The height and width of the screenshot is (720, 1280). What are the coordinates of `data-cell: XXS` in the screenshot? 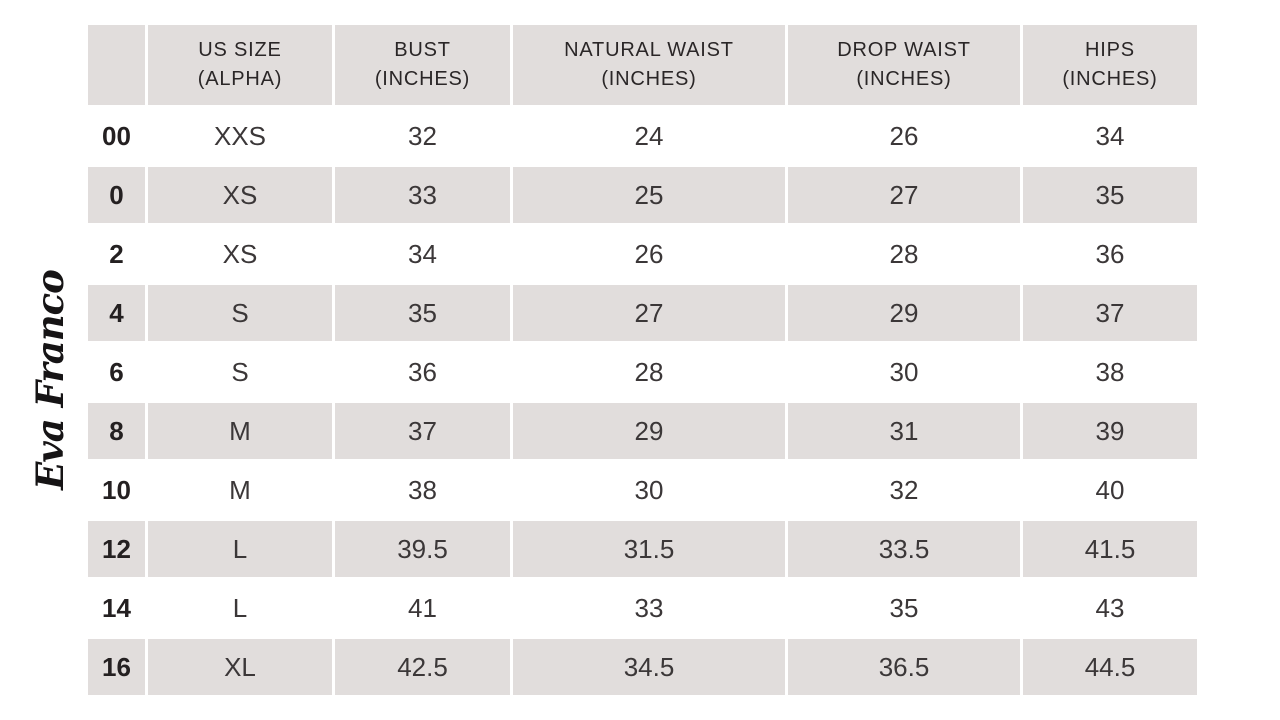 It's located at (240, 136).